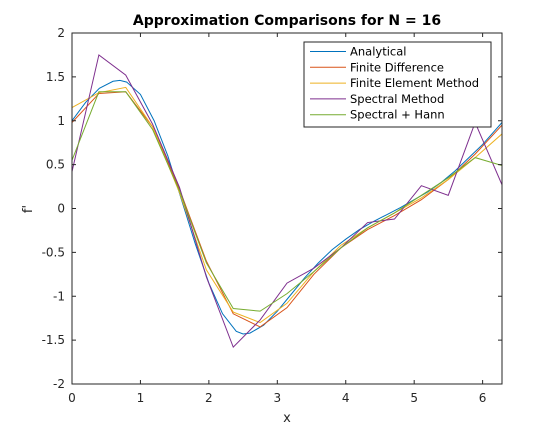 The image size is (555, 431). Describe the element at coordinates (53, 340) in the screenshot. I see `y-tick-label: -1.5` at that location.